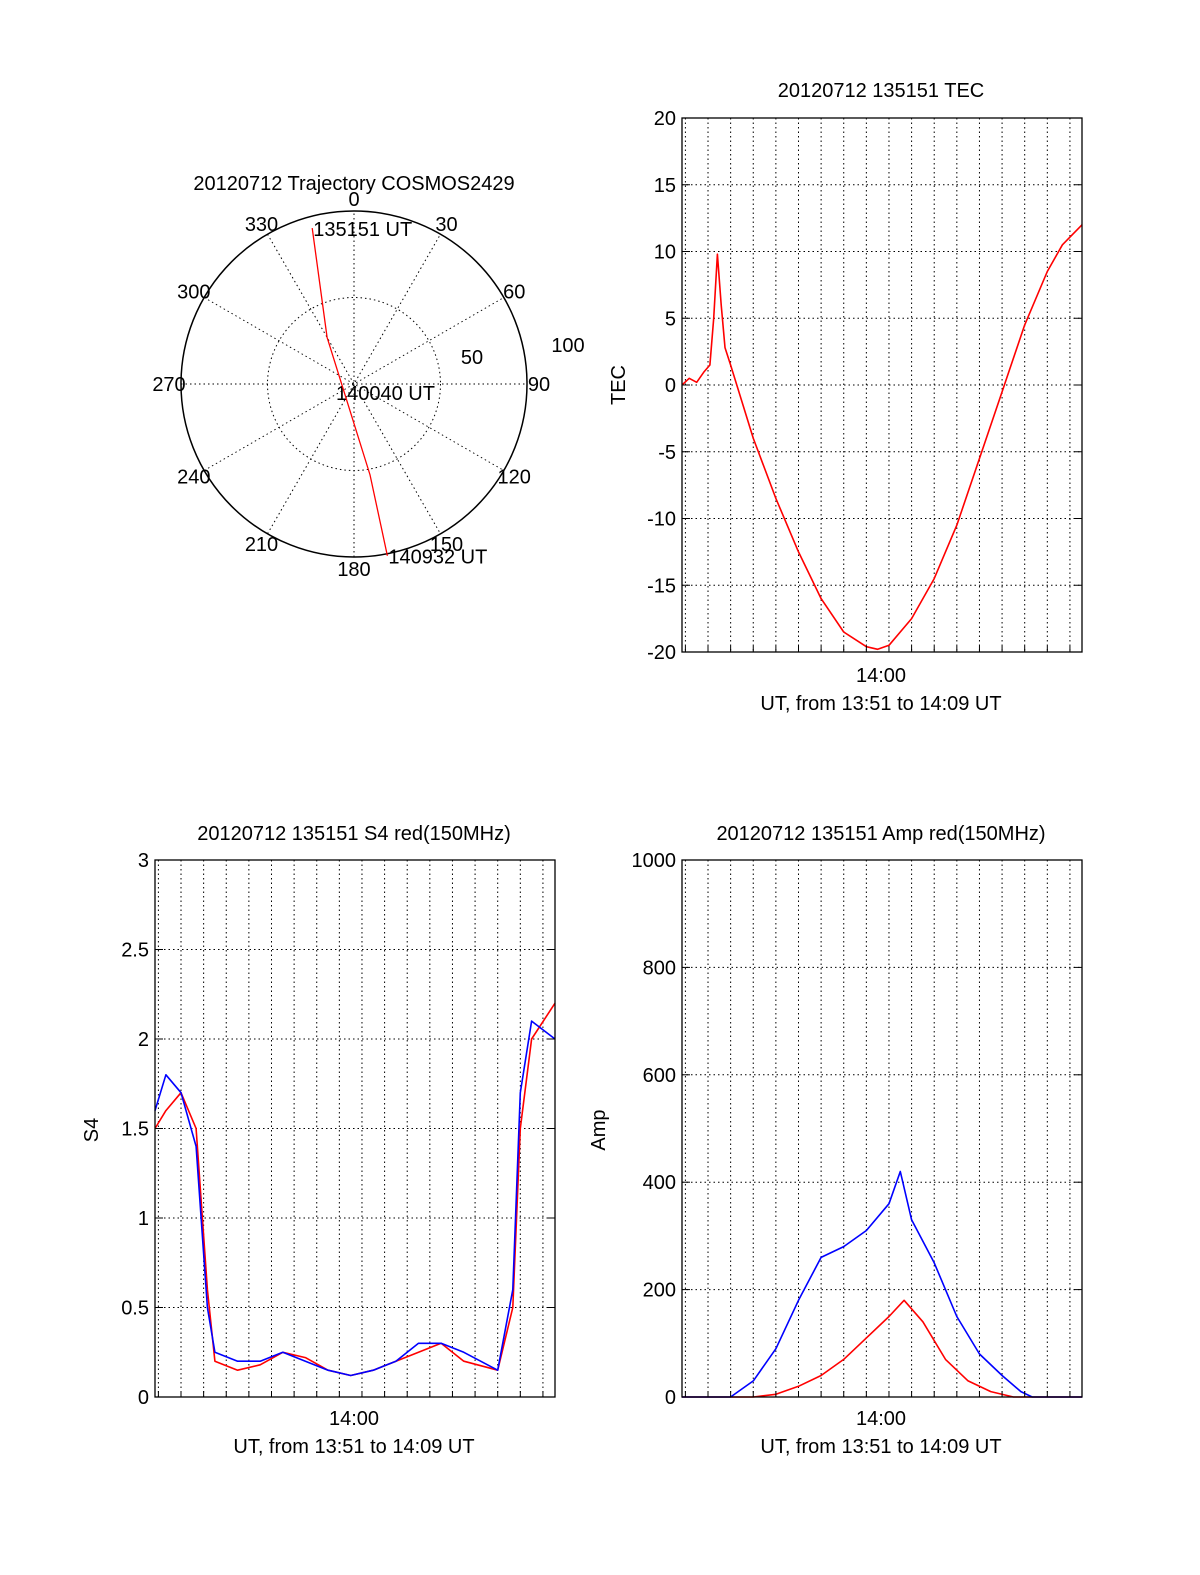 The width and height of the screenshot is (1200, 1575). Describe the element at coordinates (659, 1076) in the screenshot. I see `amp-y-tick-label: 600` at that location.